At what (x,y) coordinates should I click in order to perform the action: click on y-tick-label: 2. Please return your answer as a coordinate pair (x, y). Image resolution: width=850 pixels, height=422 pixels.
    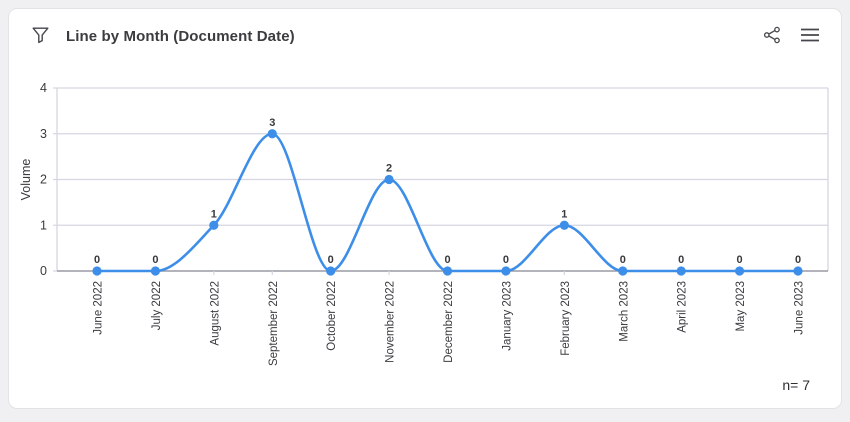
    Looking at the image, I should click on (43, 180).